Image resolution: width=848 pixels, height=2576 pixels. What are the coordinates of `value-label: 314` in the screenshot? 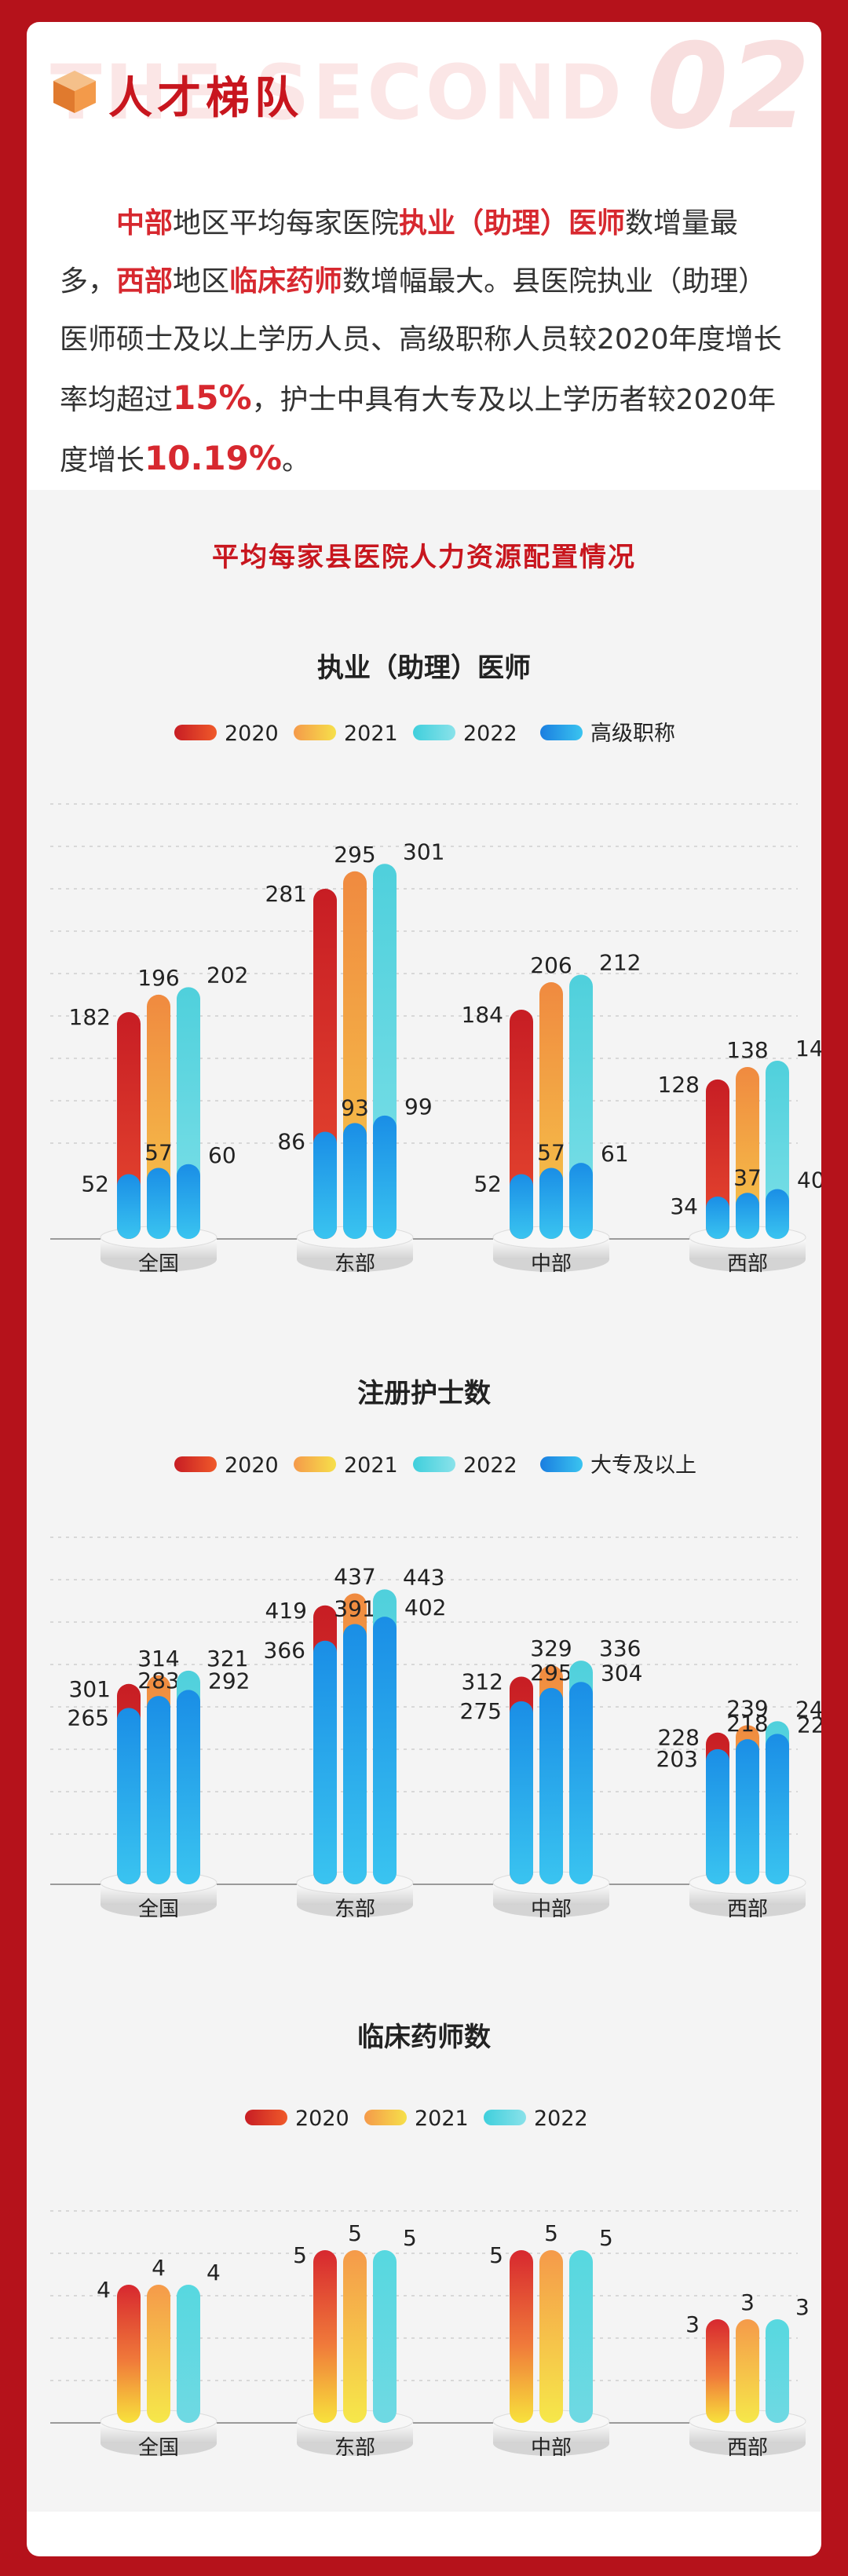 It's located at (158, 1659).